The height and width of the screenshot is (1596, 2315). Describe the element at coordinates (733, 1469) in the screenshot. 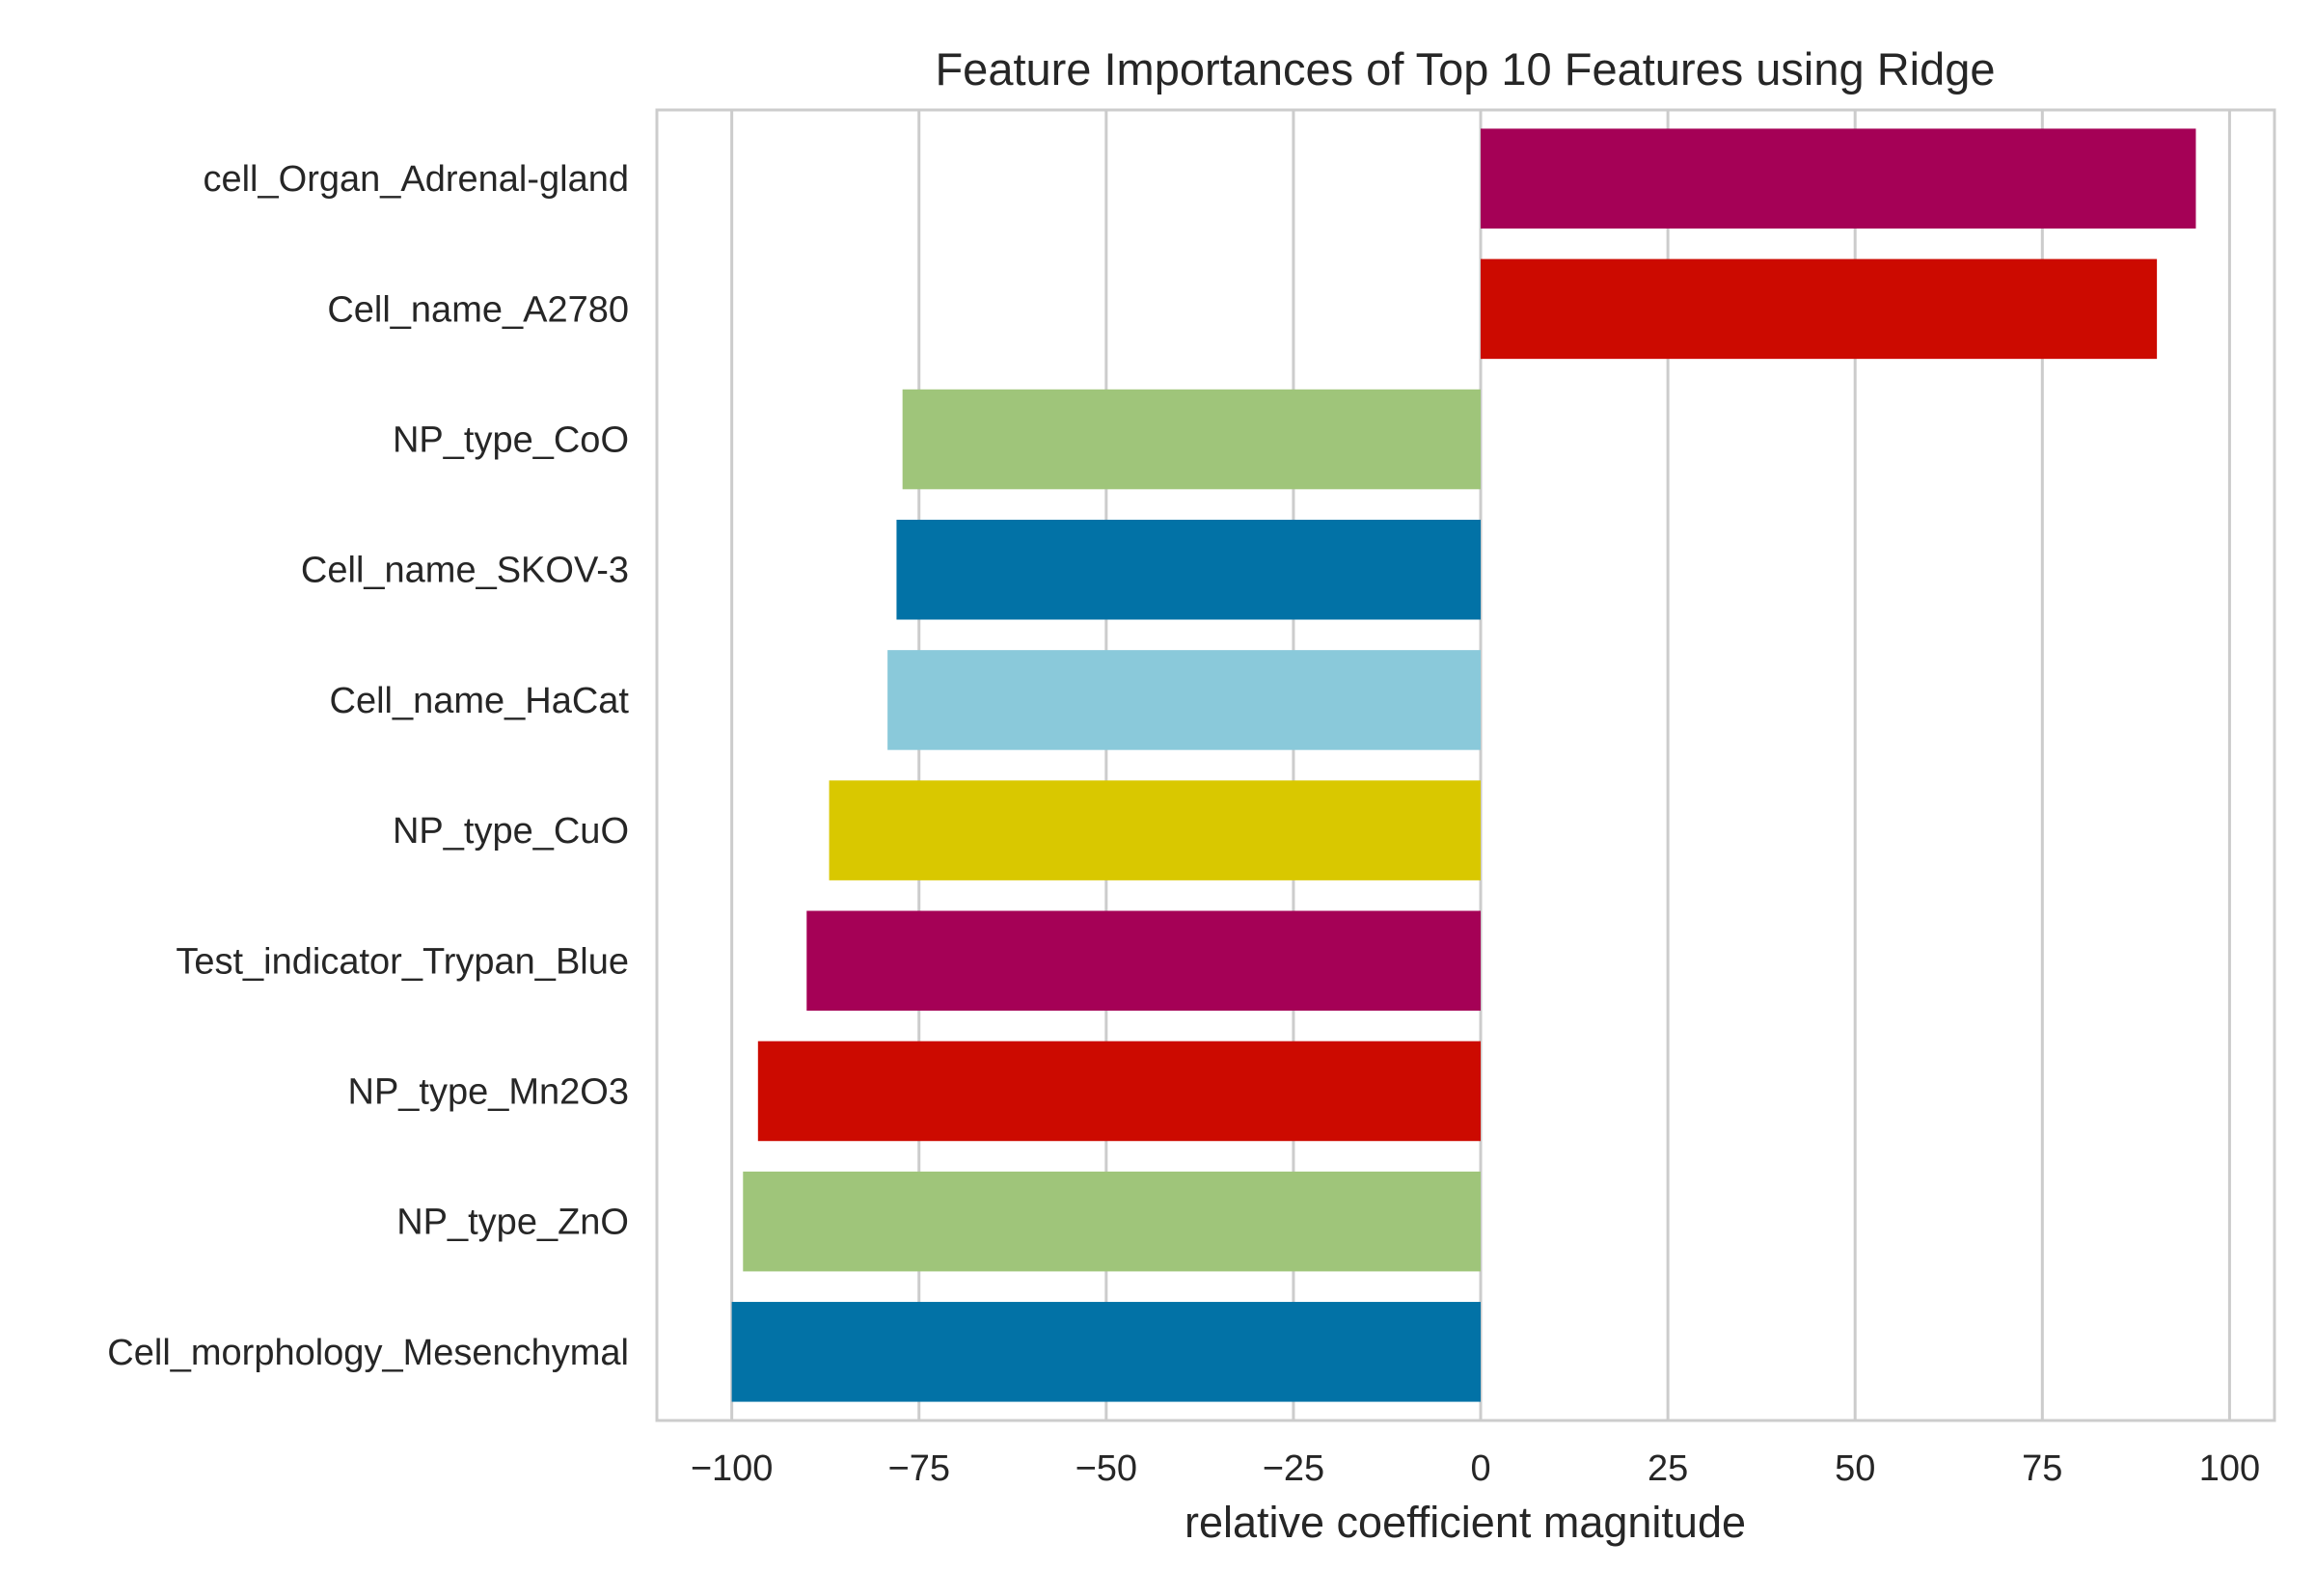

I see `x-tick-label: −100` at that location.